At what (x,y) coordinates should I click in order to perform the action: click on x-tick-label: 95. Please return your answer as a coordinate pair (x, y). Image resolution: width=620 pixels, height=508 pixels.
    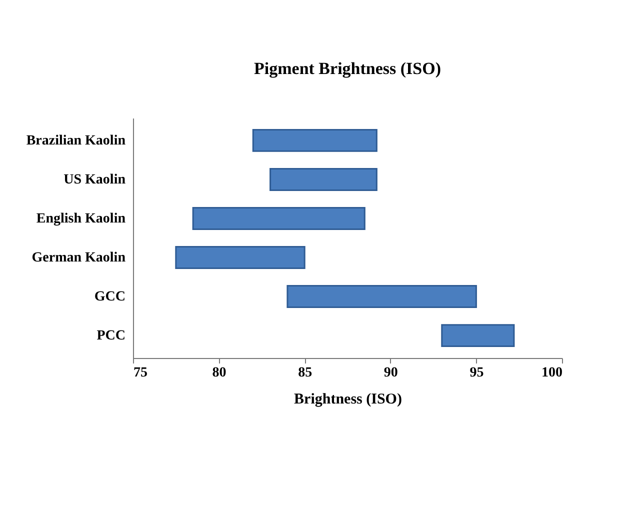
    Looking at the image, I should click on (477, 373).